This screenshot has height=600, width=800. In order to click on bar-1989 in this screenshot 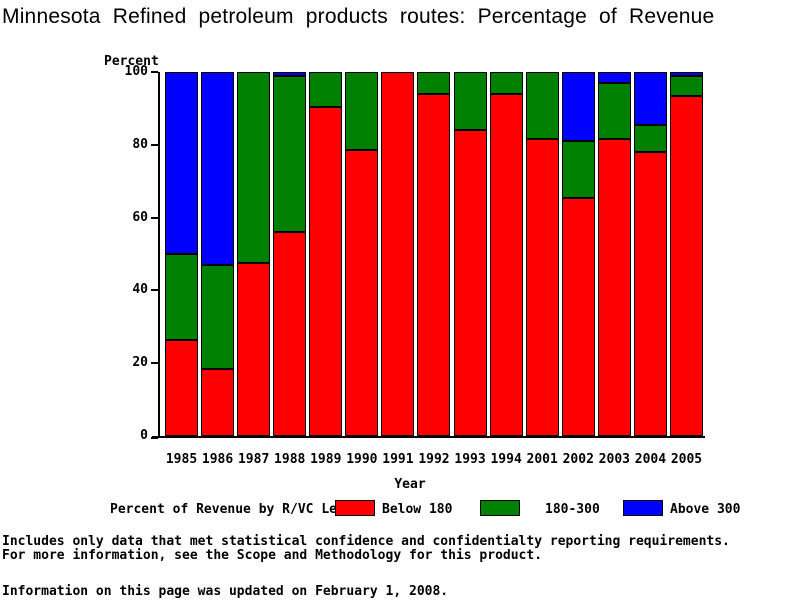, I will do `click(326, 254)`.